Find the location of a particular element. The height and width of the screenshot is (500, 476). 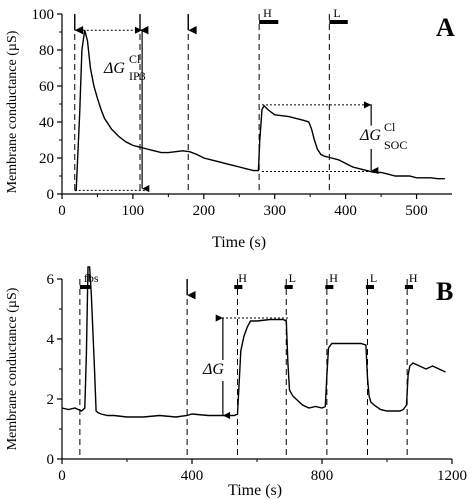

delta-g-ip3-annotation: ΔG Cl IP3 is located at coordinates (124, 67).